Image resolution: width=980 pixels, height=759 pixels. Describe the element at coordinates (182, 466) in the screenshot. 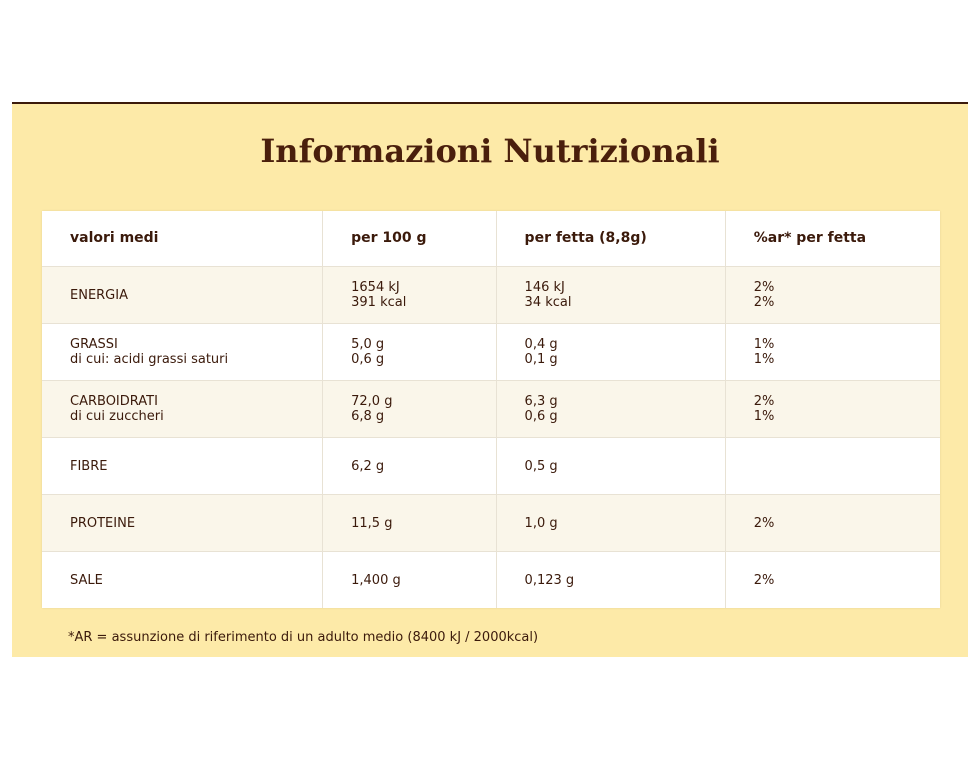

I see `table-cell: FIBRE` at that location.